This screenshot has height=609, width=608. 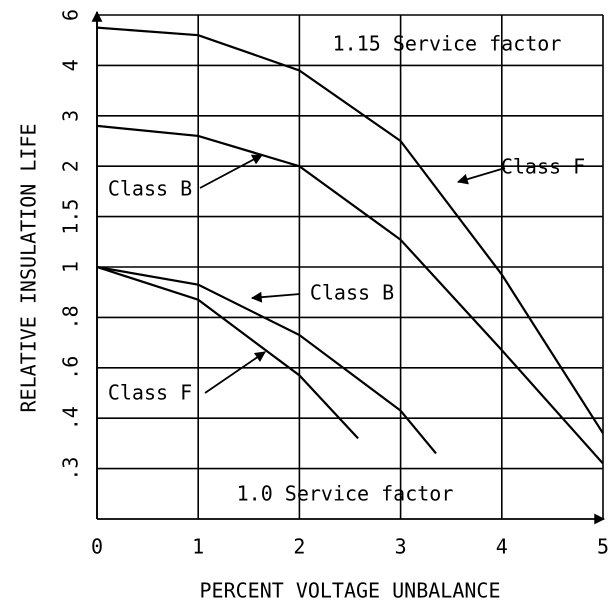 What do you see at coordinates (71, 469) in the screenshot?
I see `y-tick-label: .3` at bounding box center [71, 469].